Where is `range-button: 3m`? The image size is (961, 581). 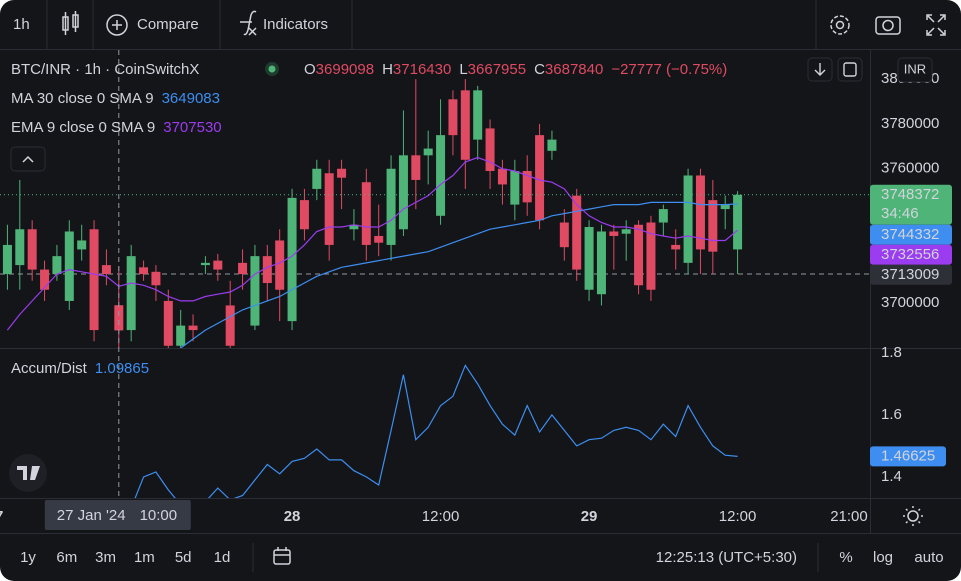
range-button: 3m is located at coordinates (105, 557).